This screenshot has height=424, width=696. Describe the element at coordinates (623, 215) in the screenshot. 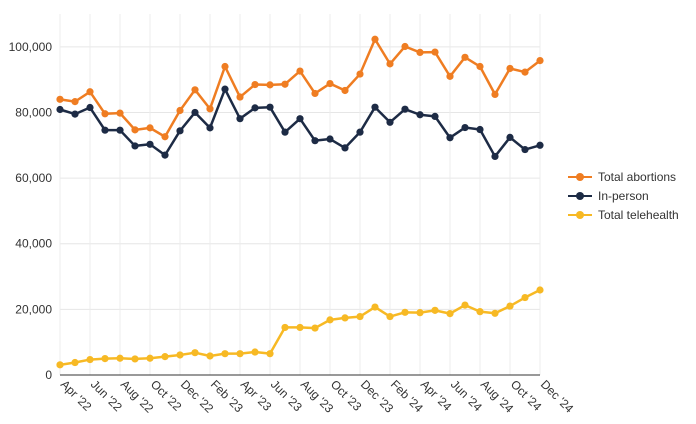

I see `legend-item: Total telehealth` at that location.